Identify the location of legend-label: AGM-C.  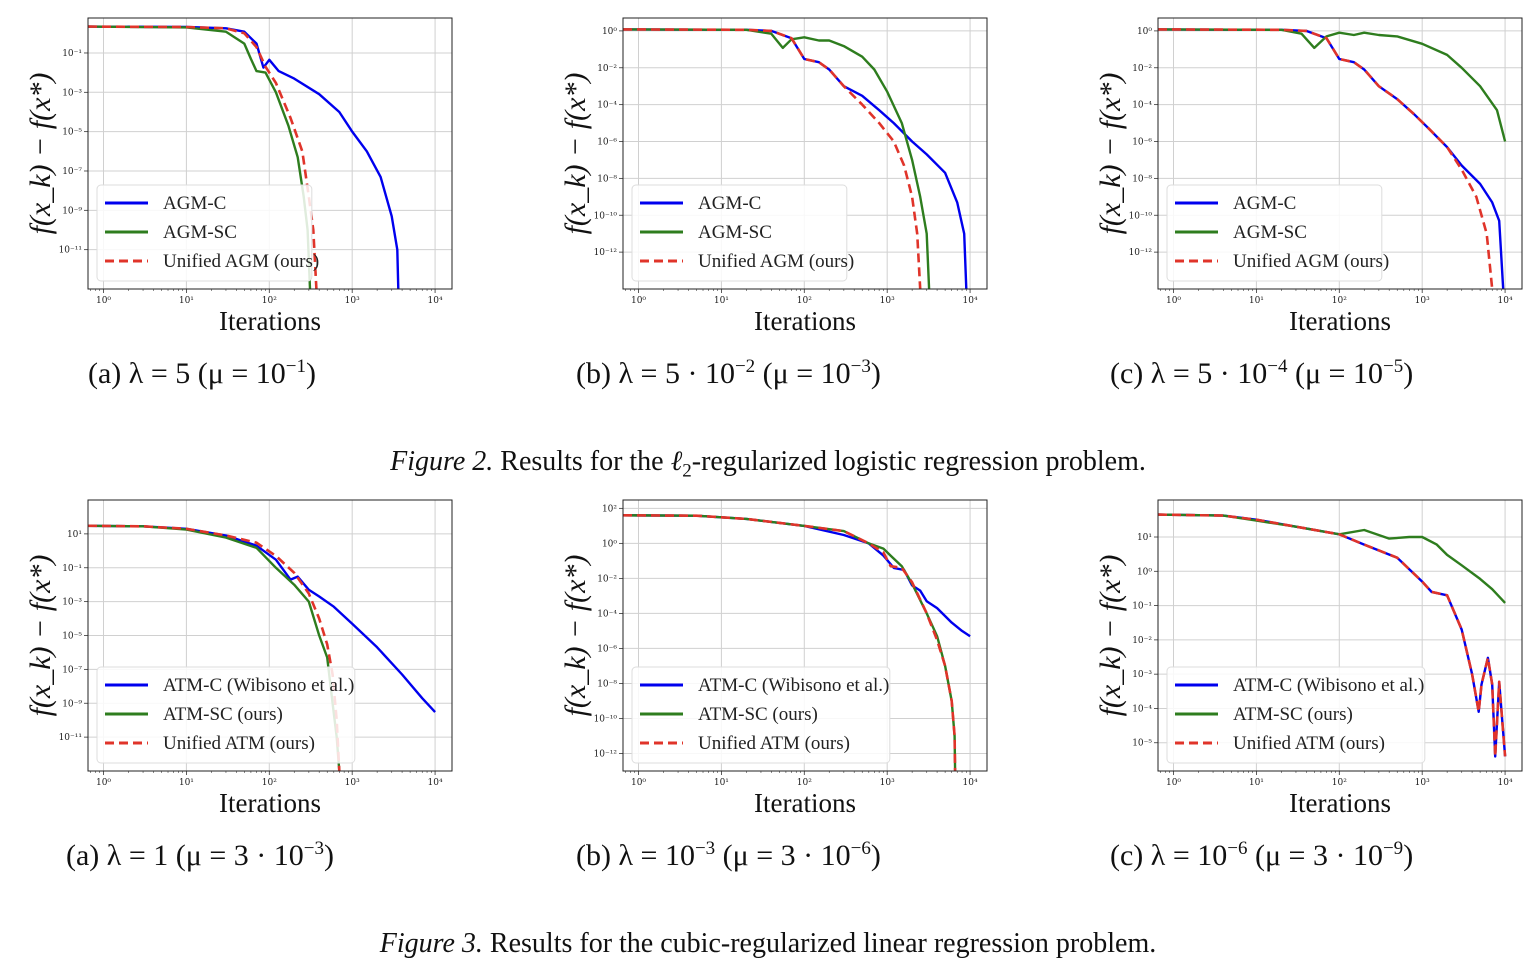
(194, 203).